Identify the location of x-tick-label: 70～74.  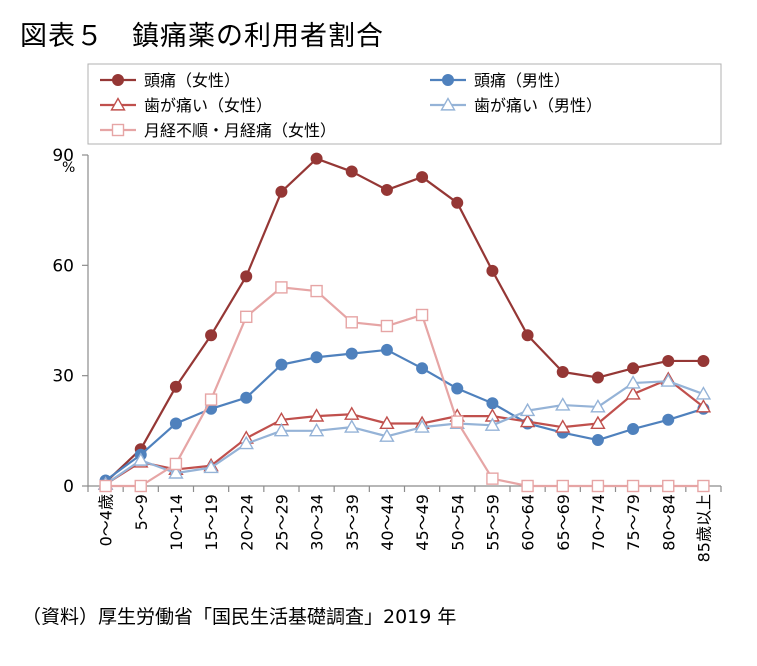
(598, 522).